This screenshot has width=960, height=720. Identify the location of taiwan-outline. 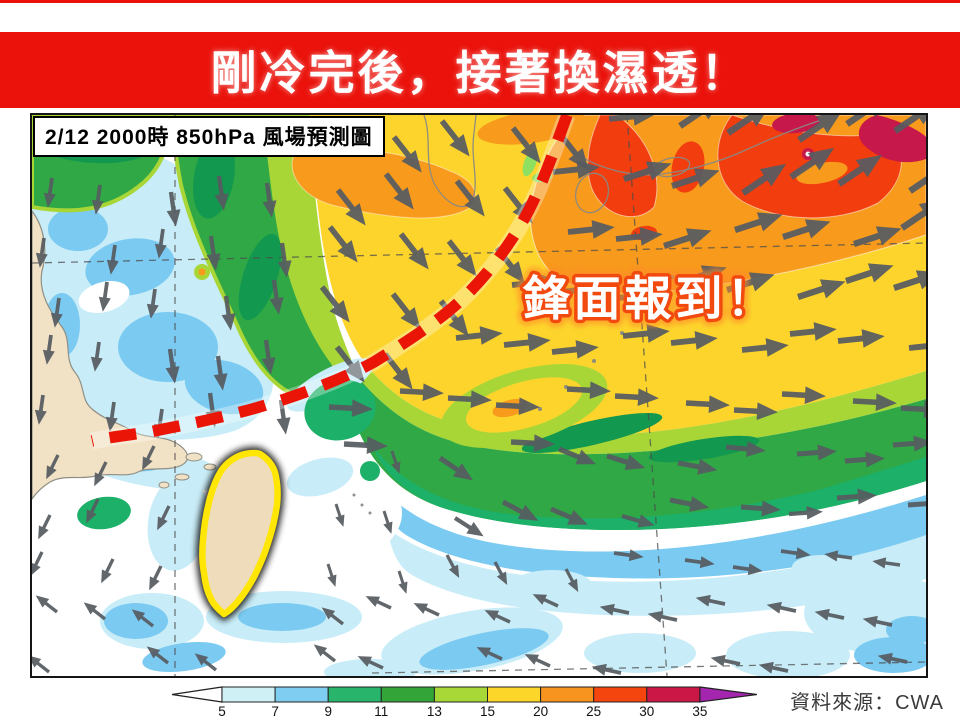
(240, 534).